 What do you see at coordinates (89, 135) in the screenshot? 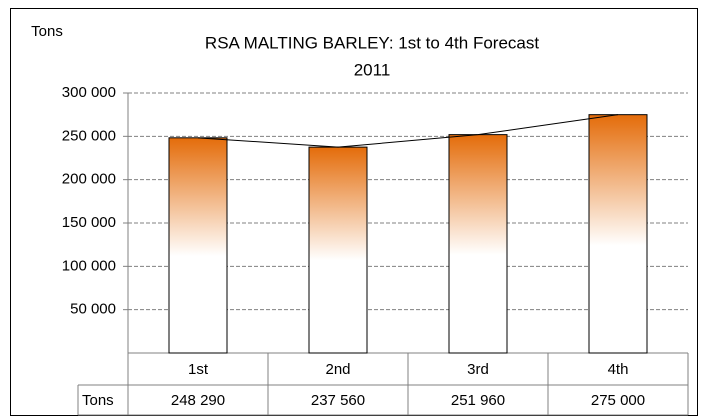
I see `y-tick-label: 250 000` at bounding box center [89, 135].